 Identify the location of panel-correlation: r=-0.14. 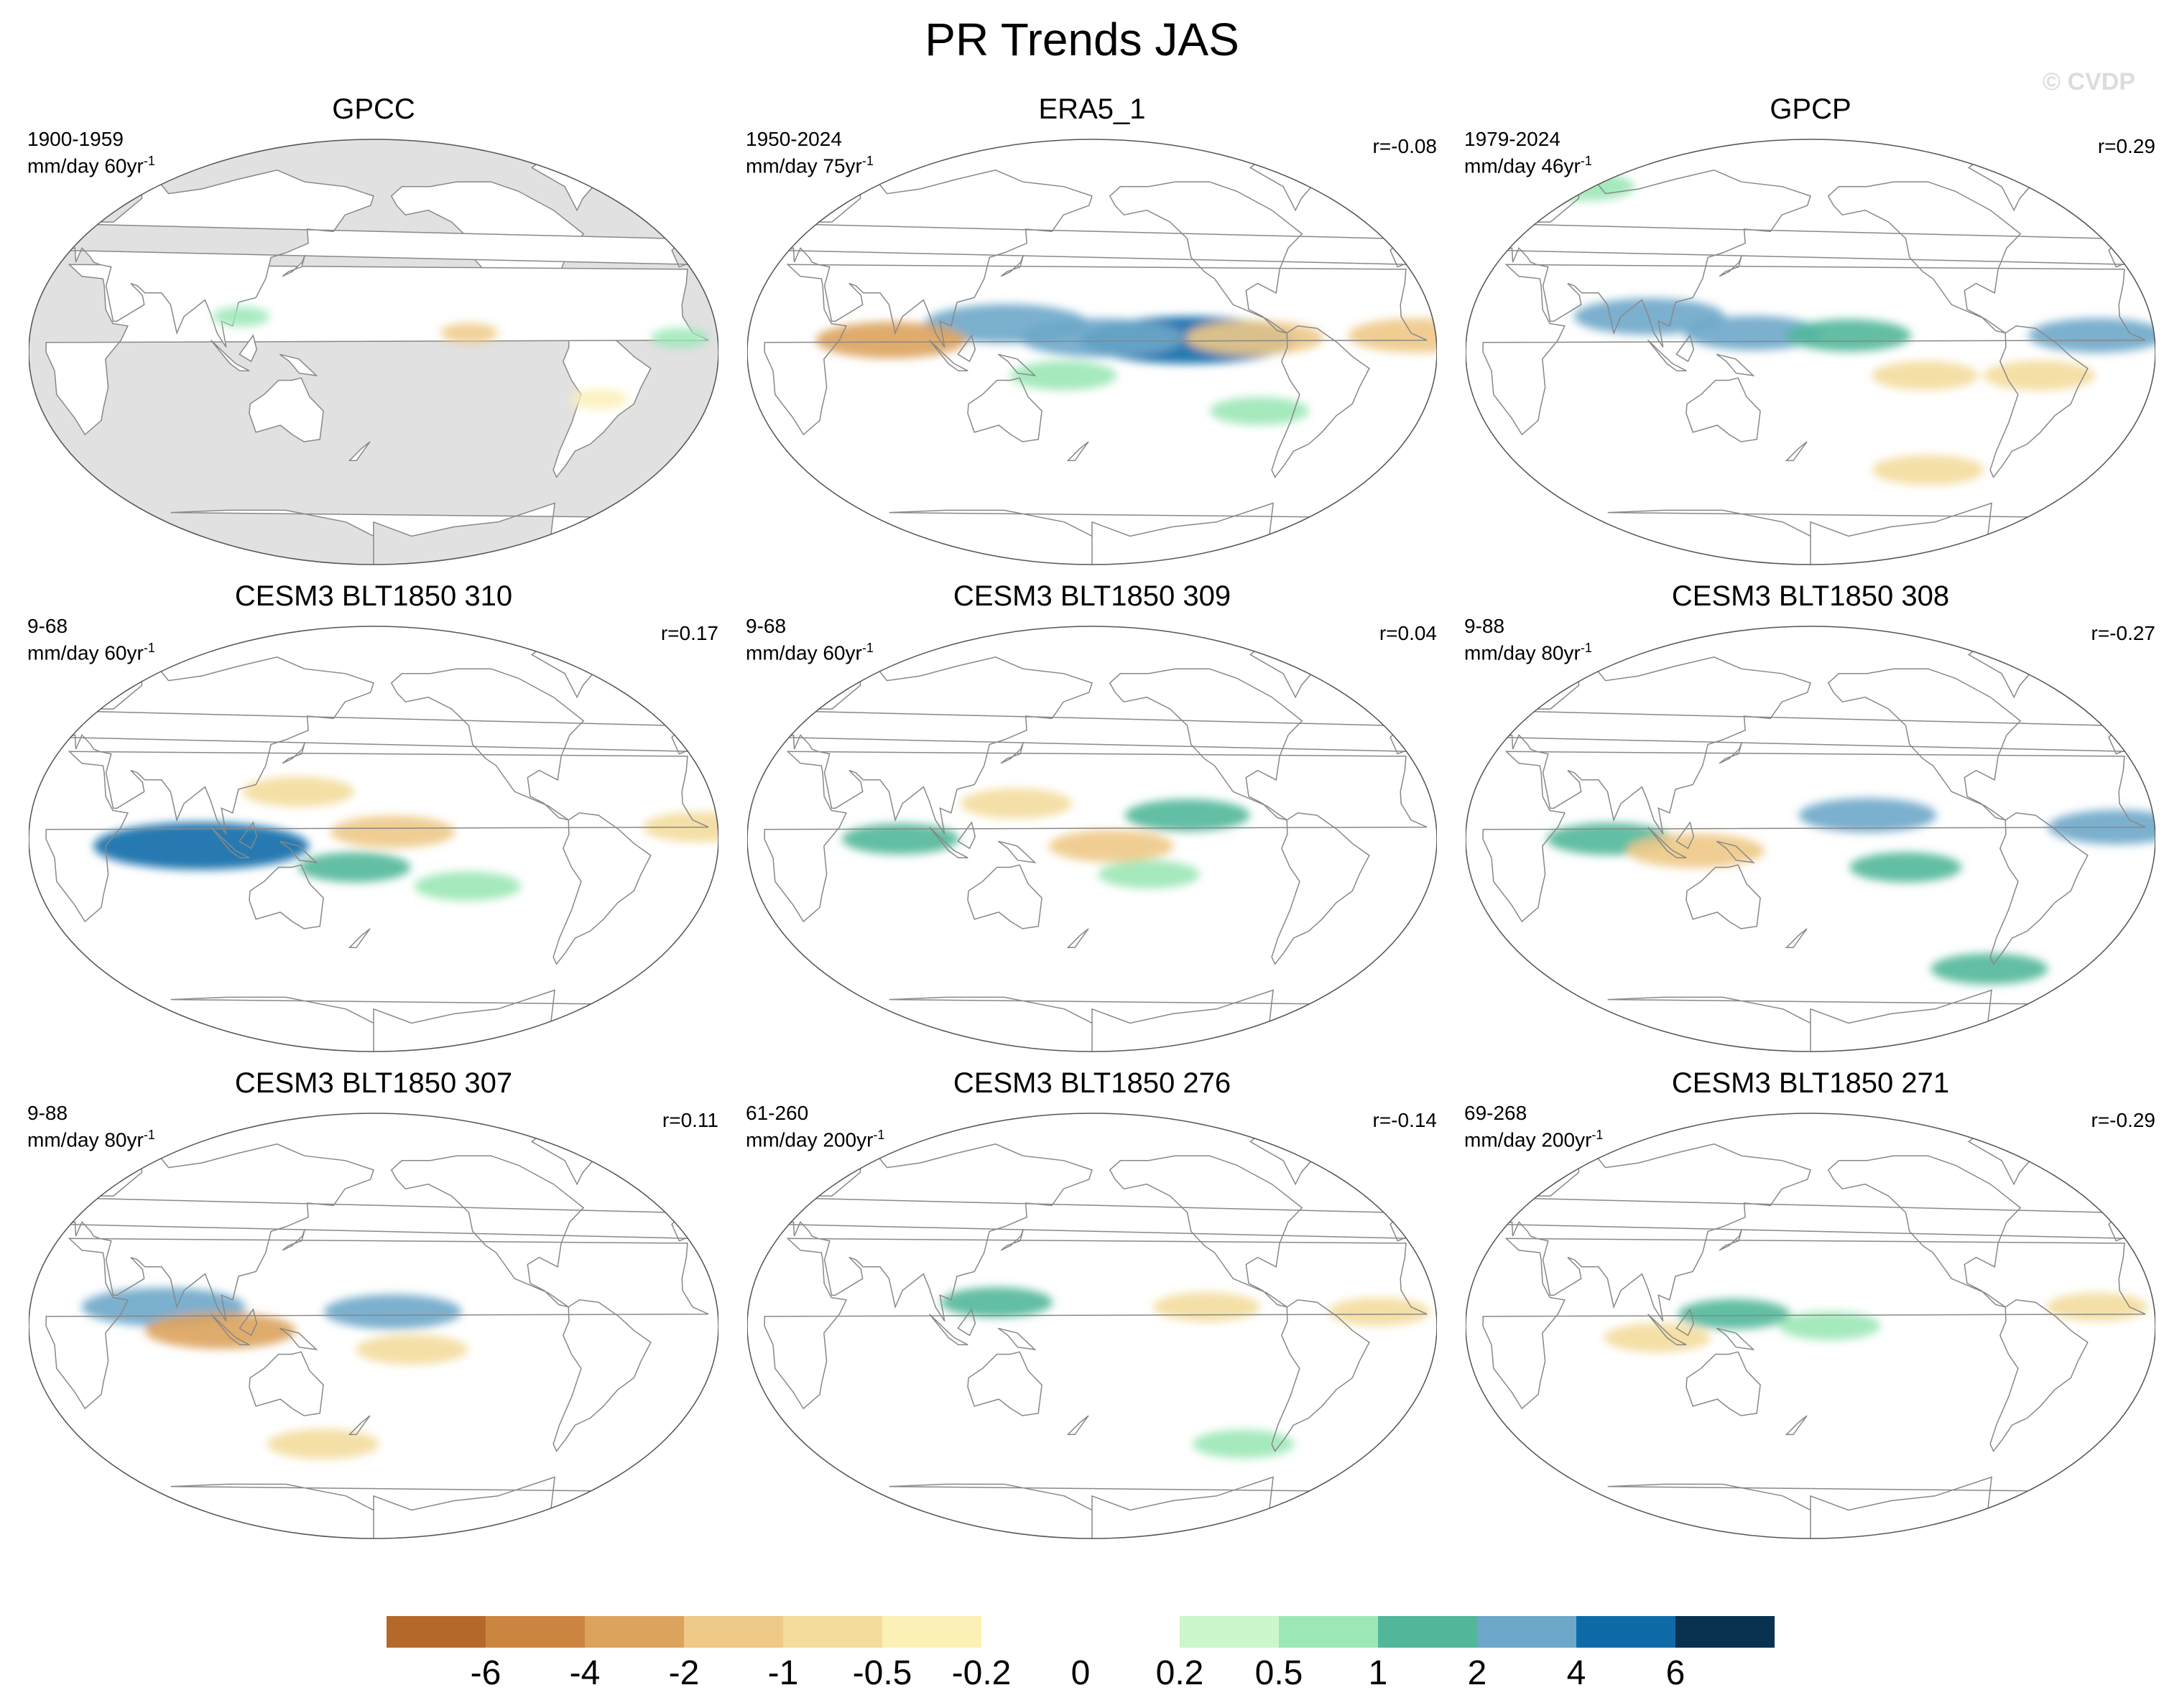
(1405, 1120).